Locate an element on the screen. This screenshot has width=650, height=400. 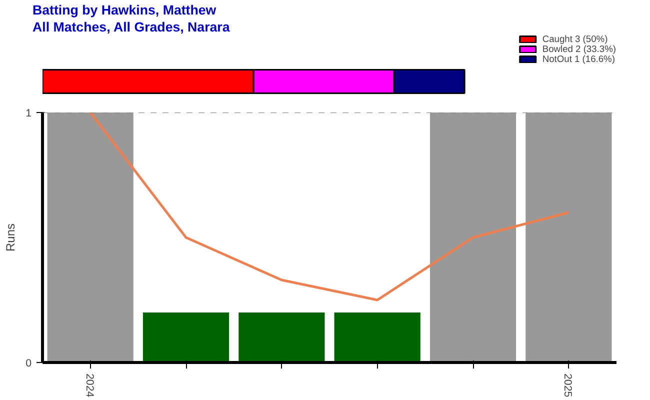
y-axis-title: Runs is located at coordinates (11, 237).